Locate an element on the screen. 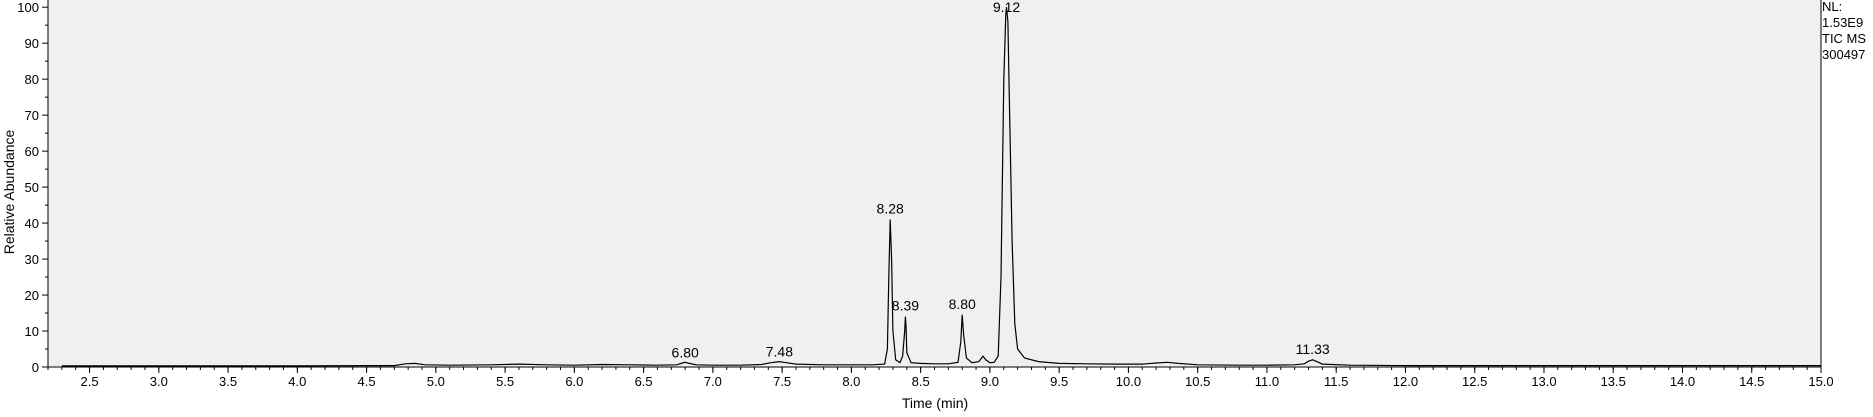 The height and width of the screenshot is (417, 1873). y-tick-label: 40 is located at coordinates (32, 223).